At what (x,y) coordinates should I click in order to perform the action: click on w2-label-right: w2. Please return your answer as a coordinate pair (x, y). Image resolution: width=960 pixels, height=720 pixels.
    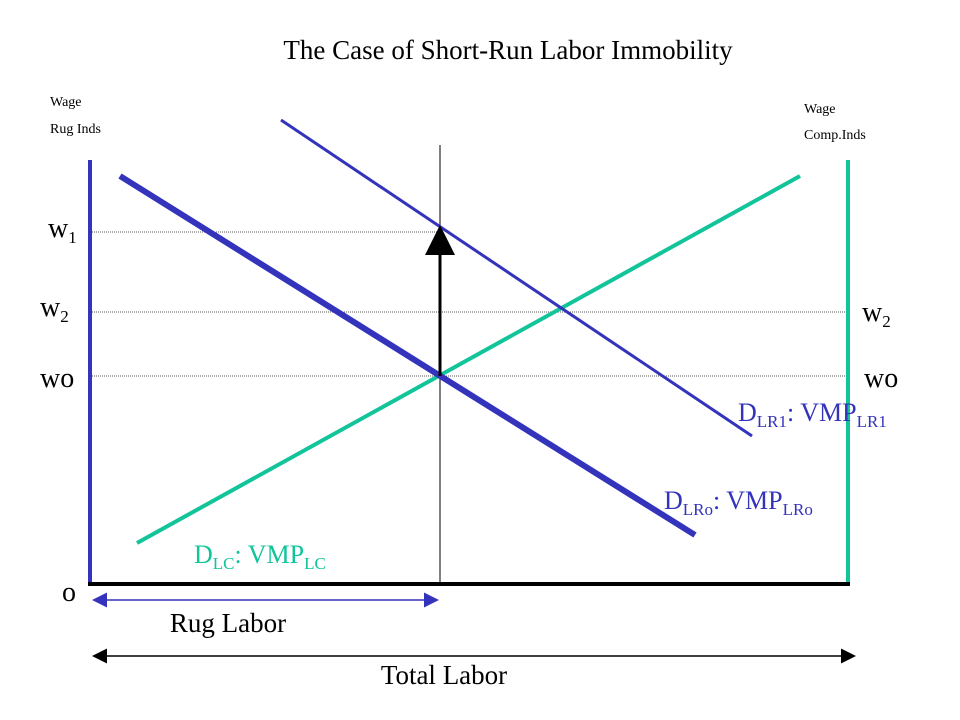
    Looking at the image, I should click on (876, 314).